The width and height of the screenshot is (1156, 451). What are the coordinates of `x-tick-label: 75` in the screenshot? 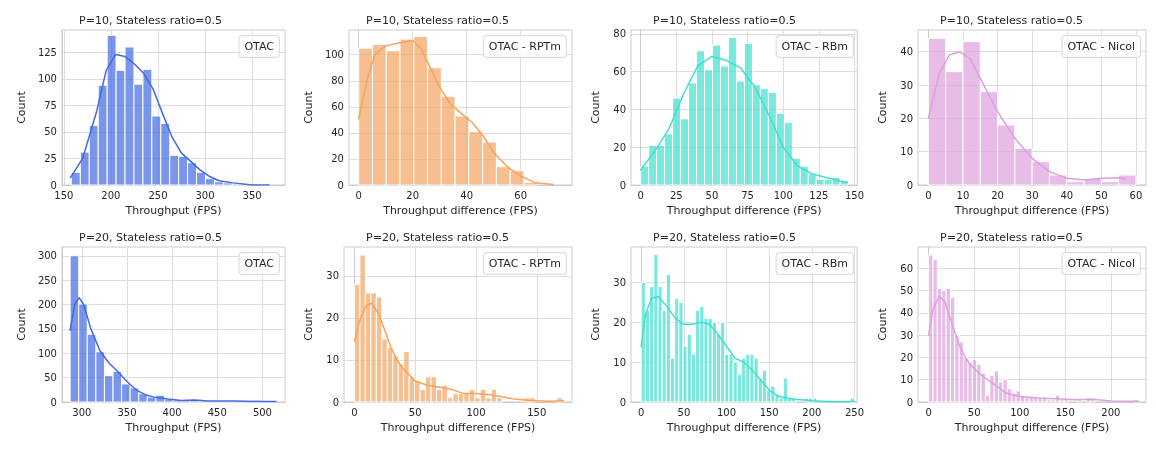 It's located at (747, 195).